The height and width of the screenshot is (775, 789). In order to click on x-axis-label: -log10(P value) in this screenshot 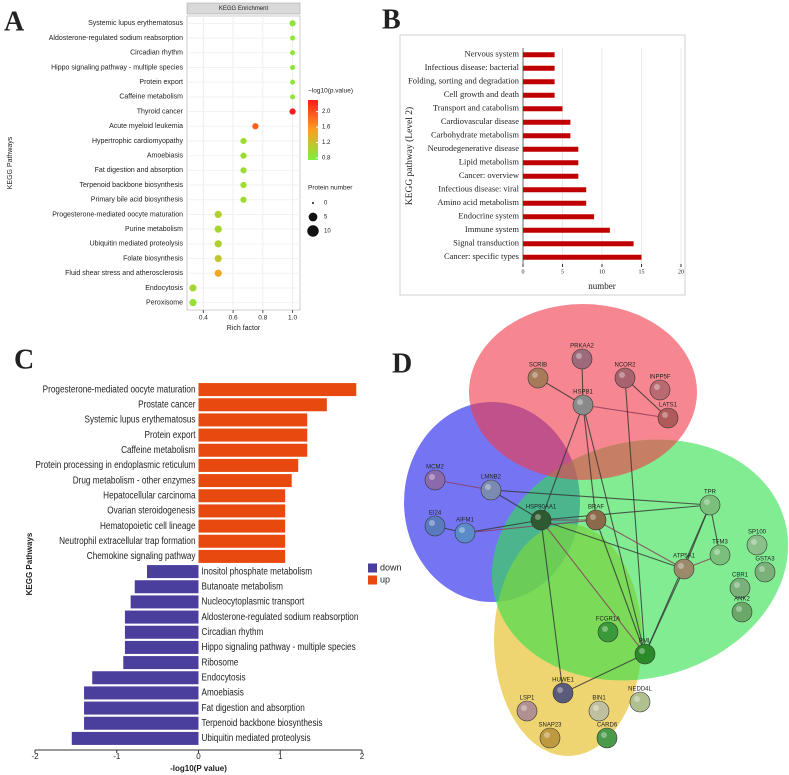, I will do `click(198, 768)`.